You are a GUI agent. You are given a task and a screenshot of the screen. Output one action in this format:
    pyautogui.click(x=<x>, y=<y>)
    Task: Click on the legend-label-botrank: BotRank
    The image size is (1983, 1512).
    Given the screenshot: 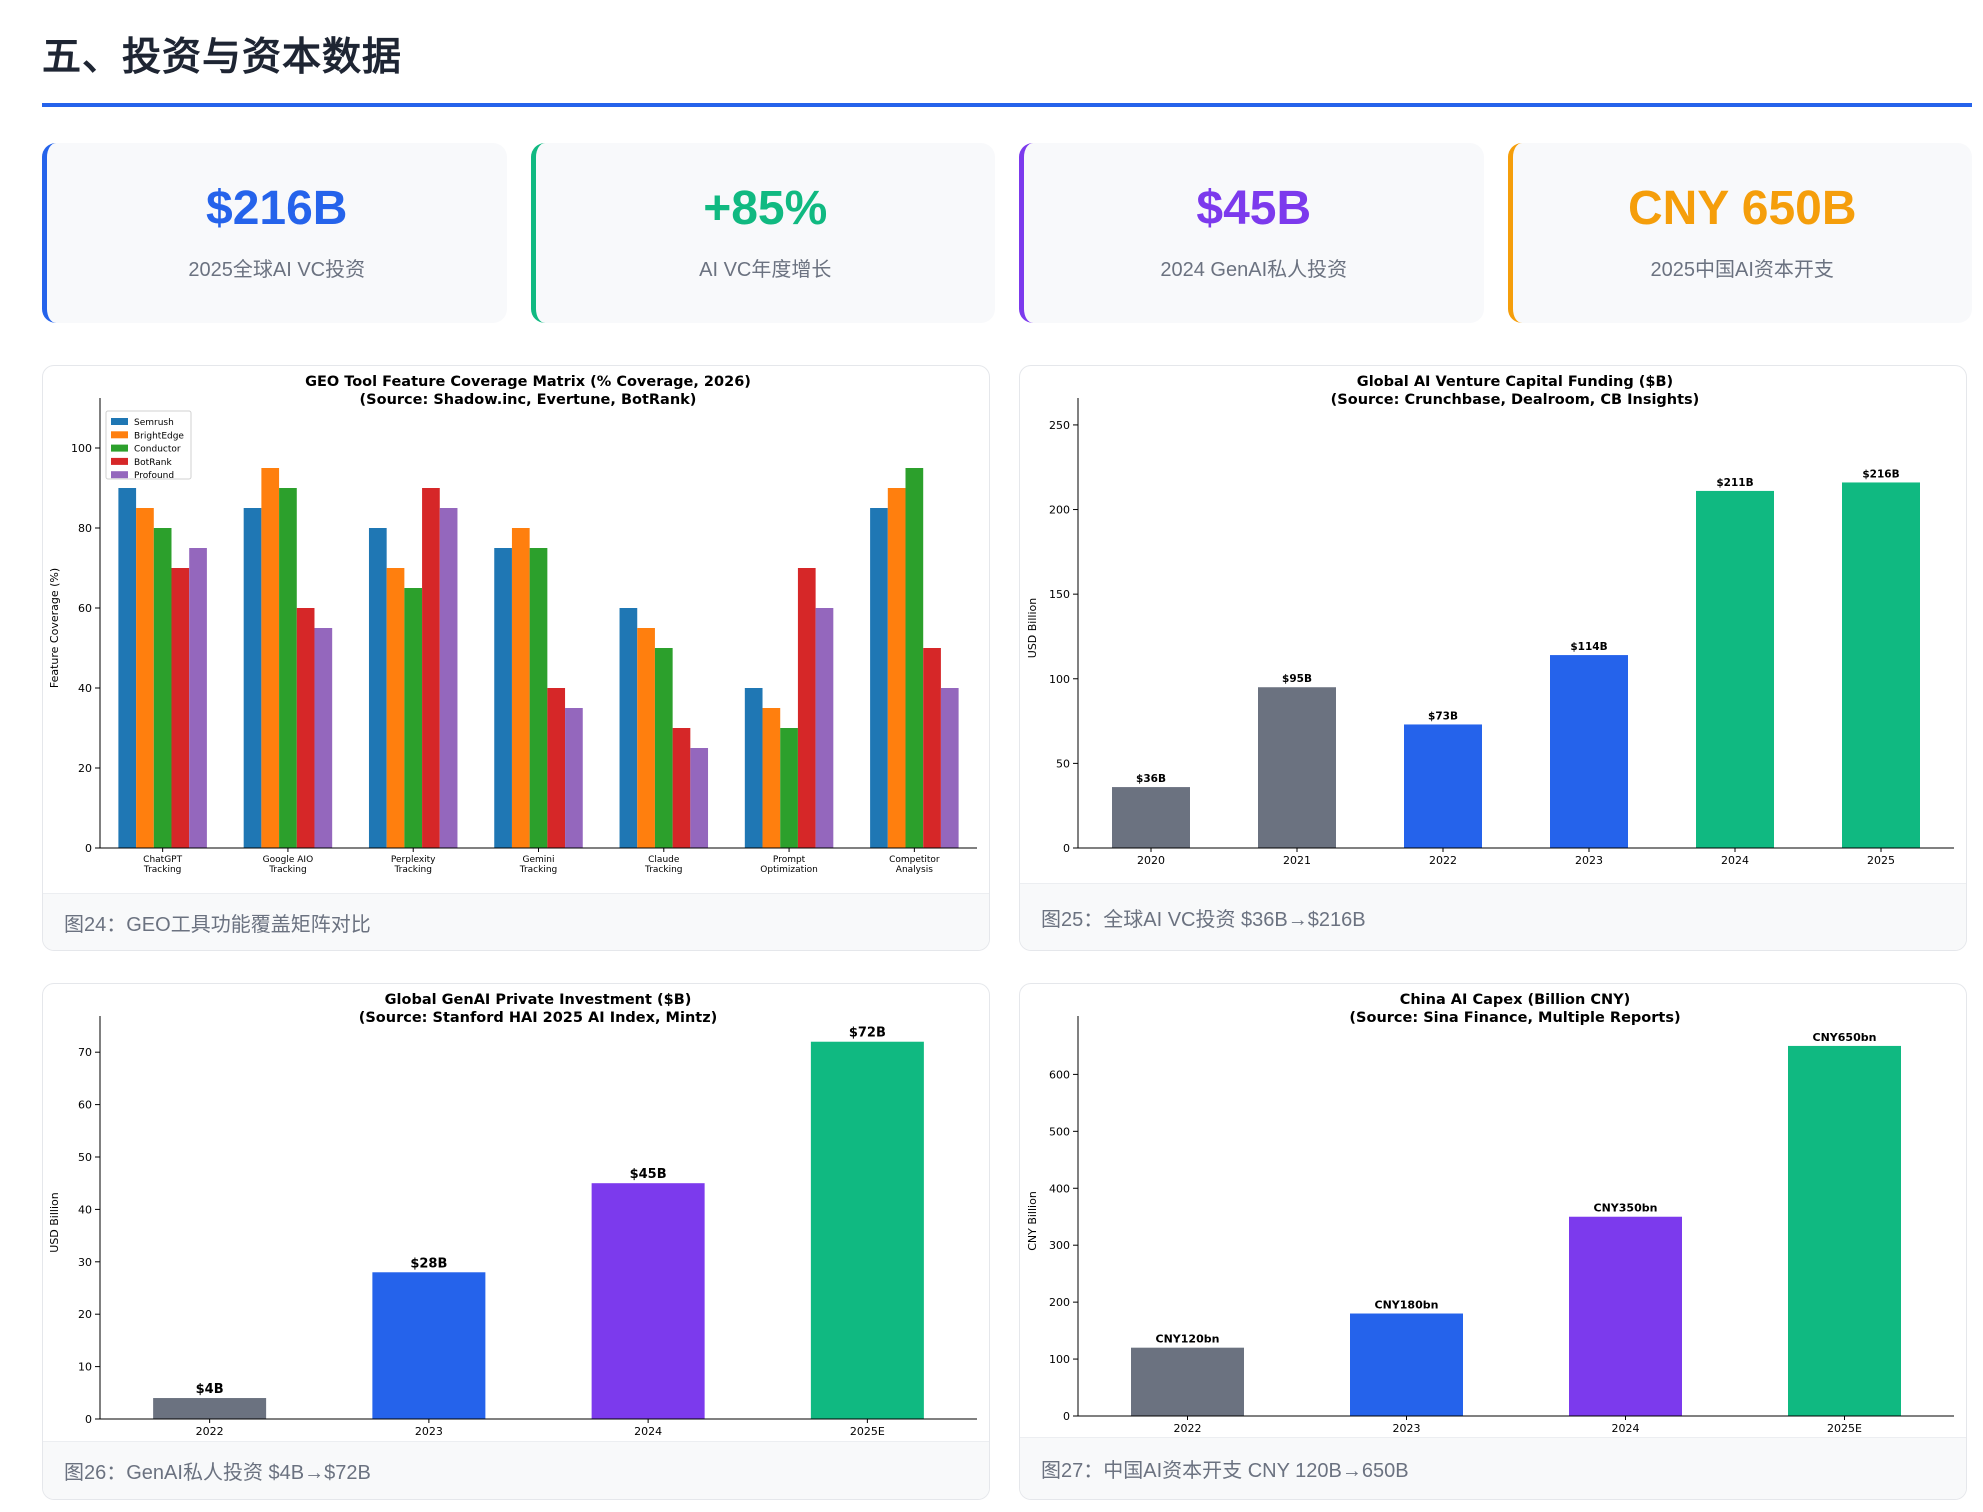 What is the action you would take?
    pyautogui.click(x=153, y=463)
    